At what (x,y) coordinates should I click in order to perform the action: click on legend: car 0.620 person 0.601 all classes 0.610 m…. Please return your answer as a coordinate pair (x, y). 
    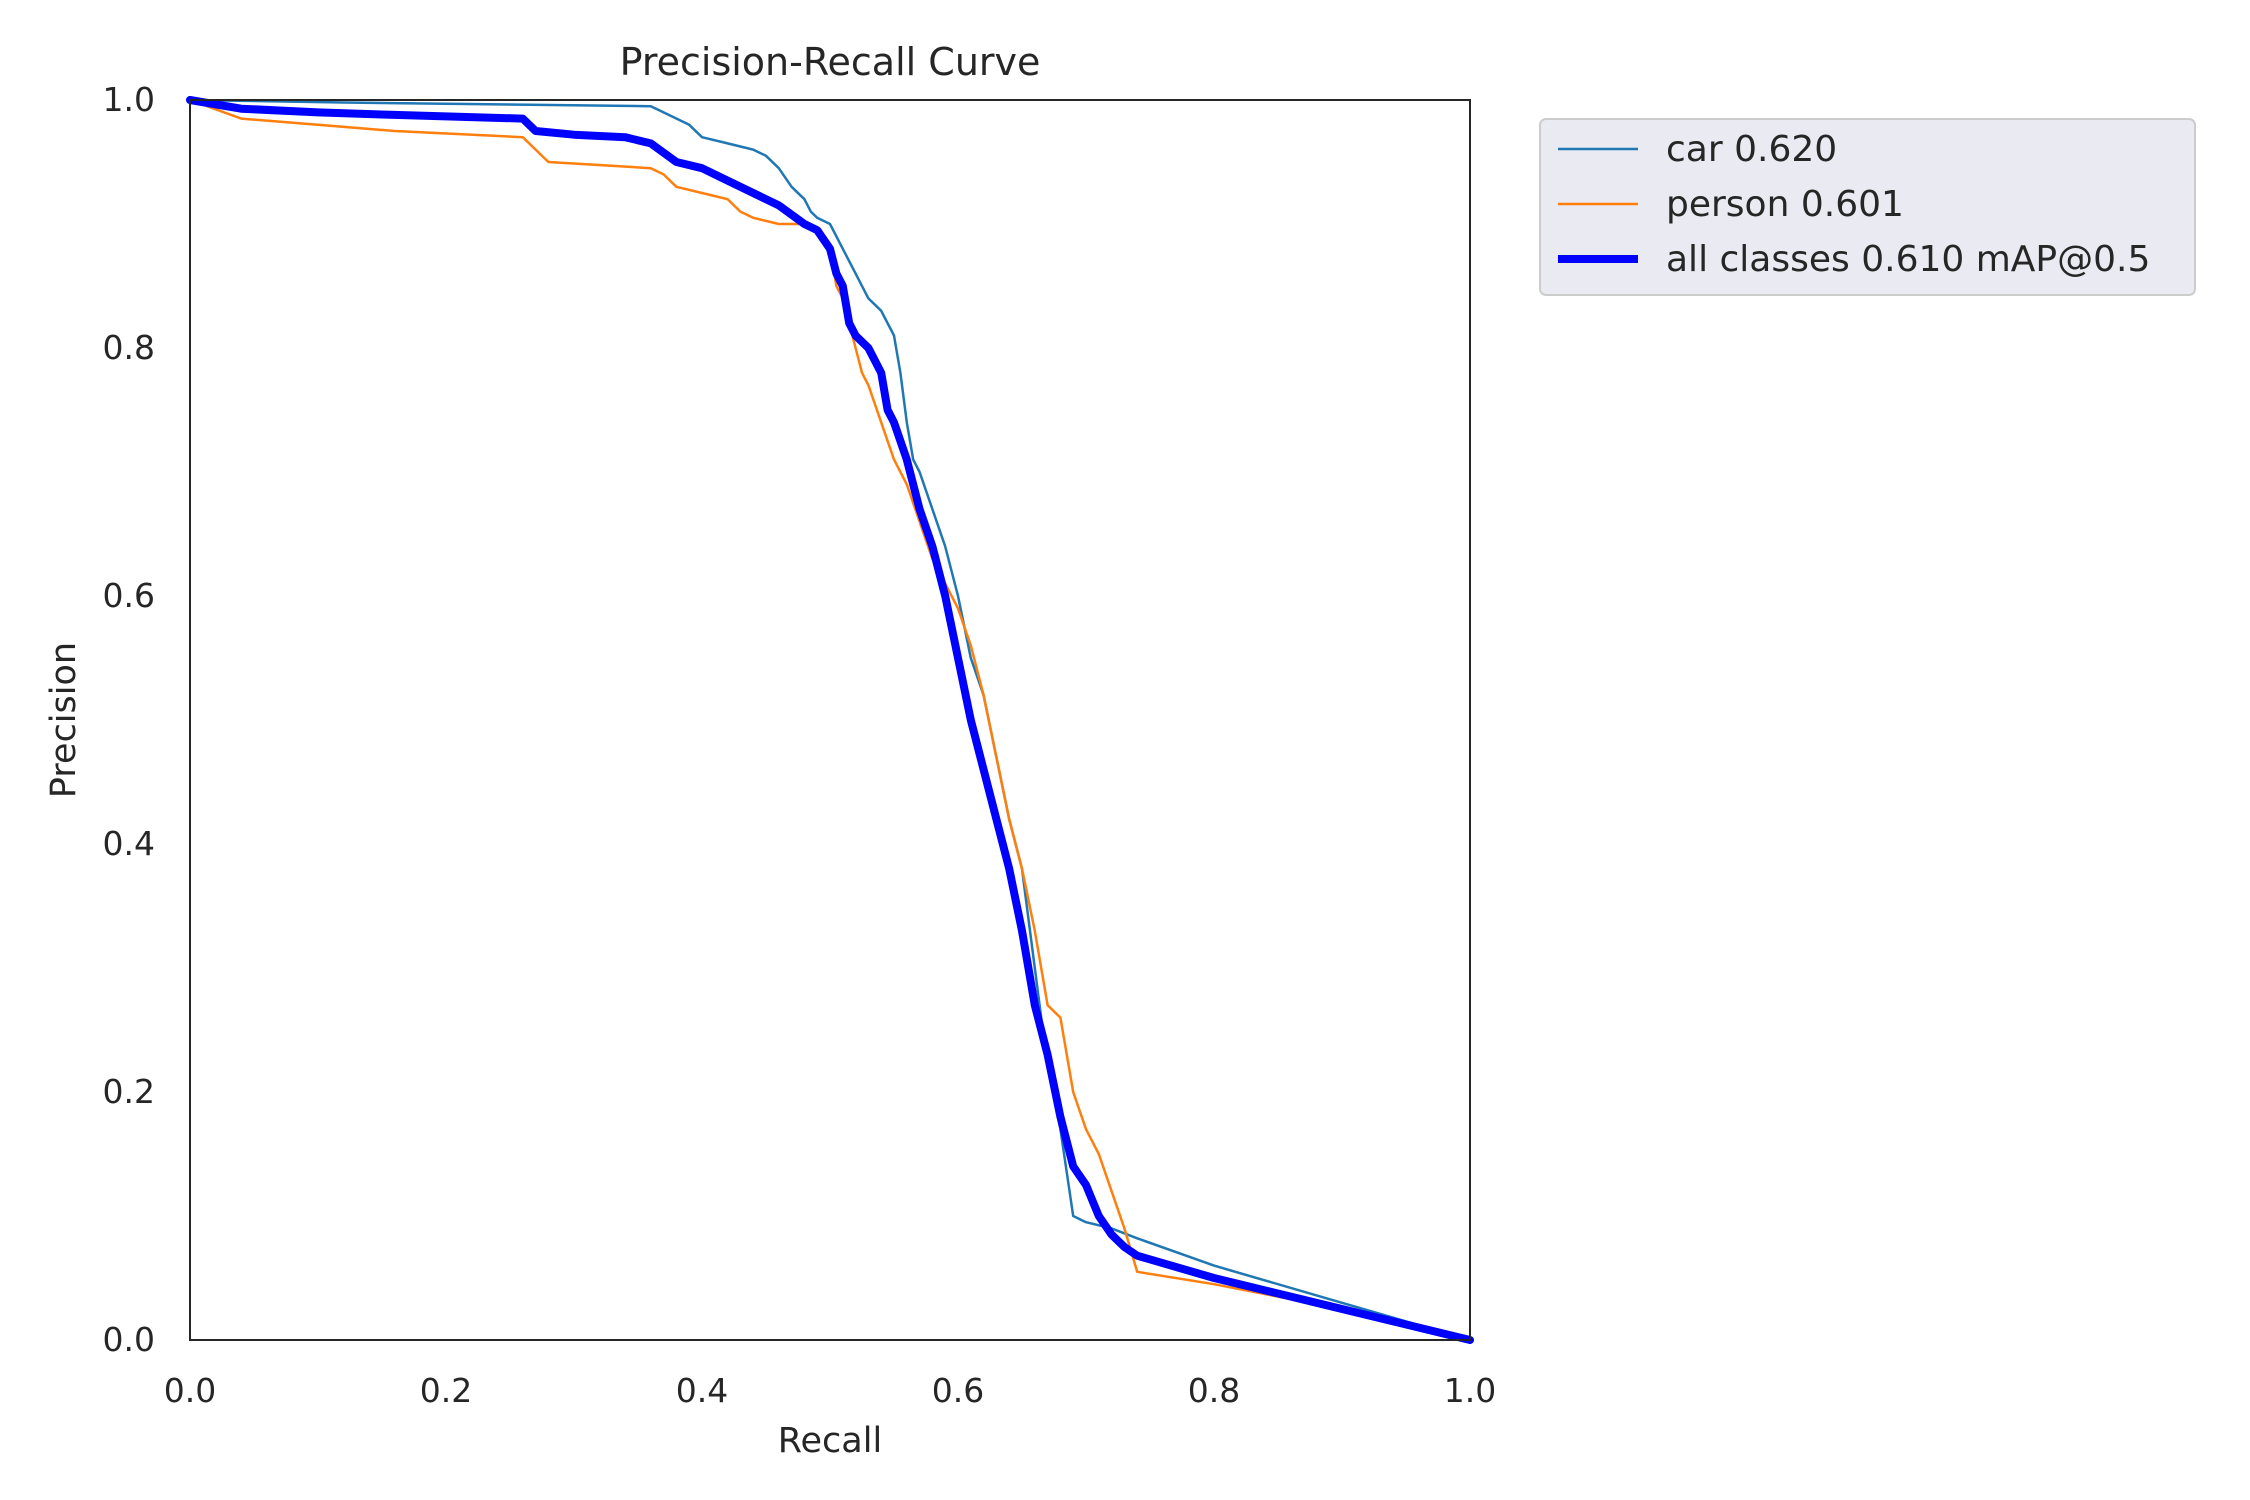
    Looking at the image, I should click on (1867, 207).